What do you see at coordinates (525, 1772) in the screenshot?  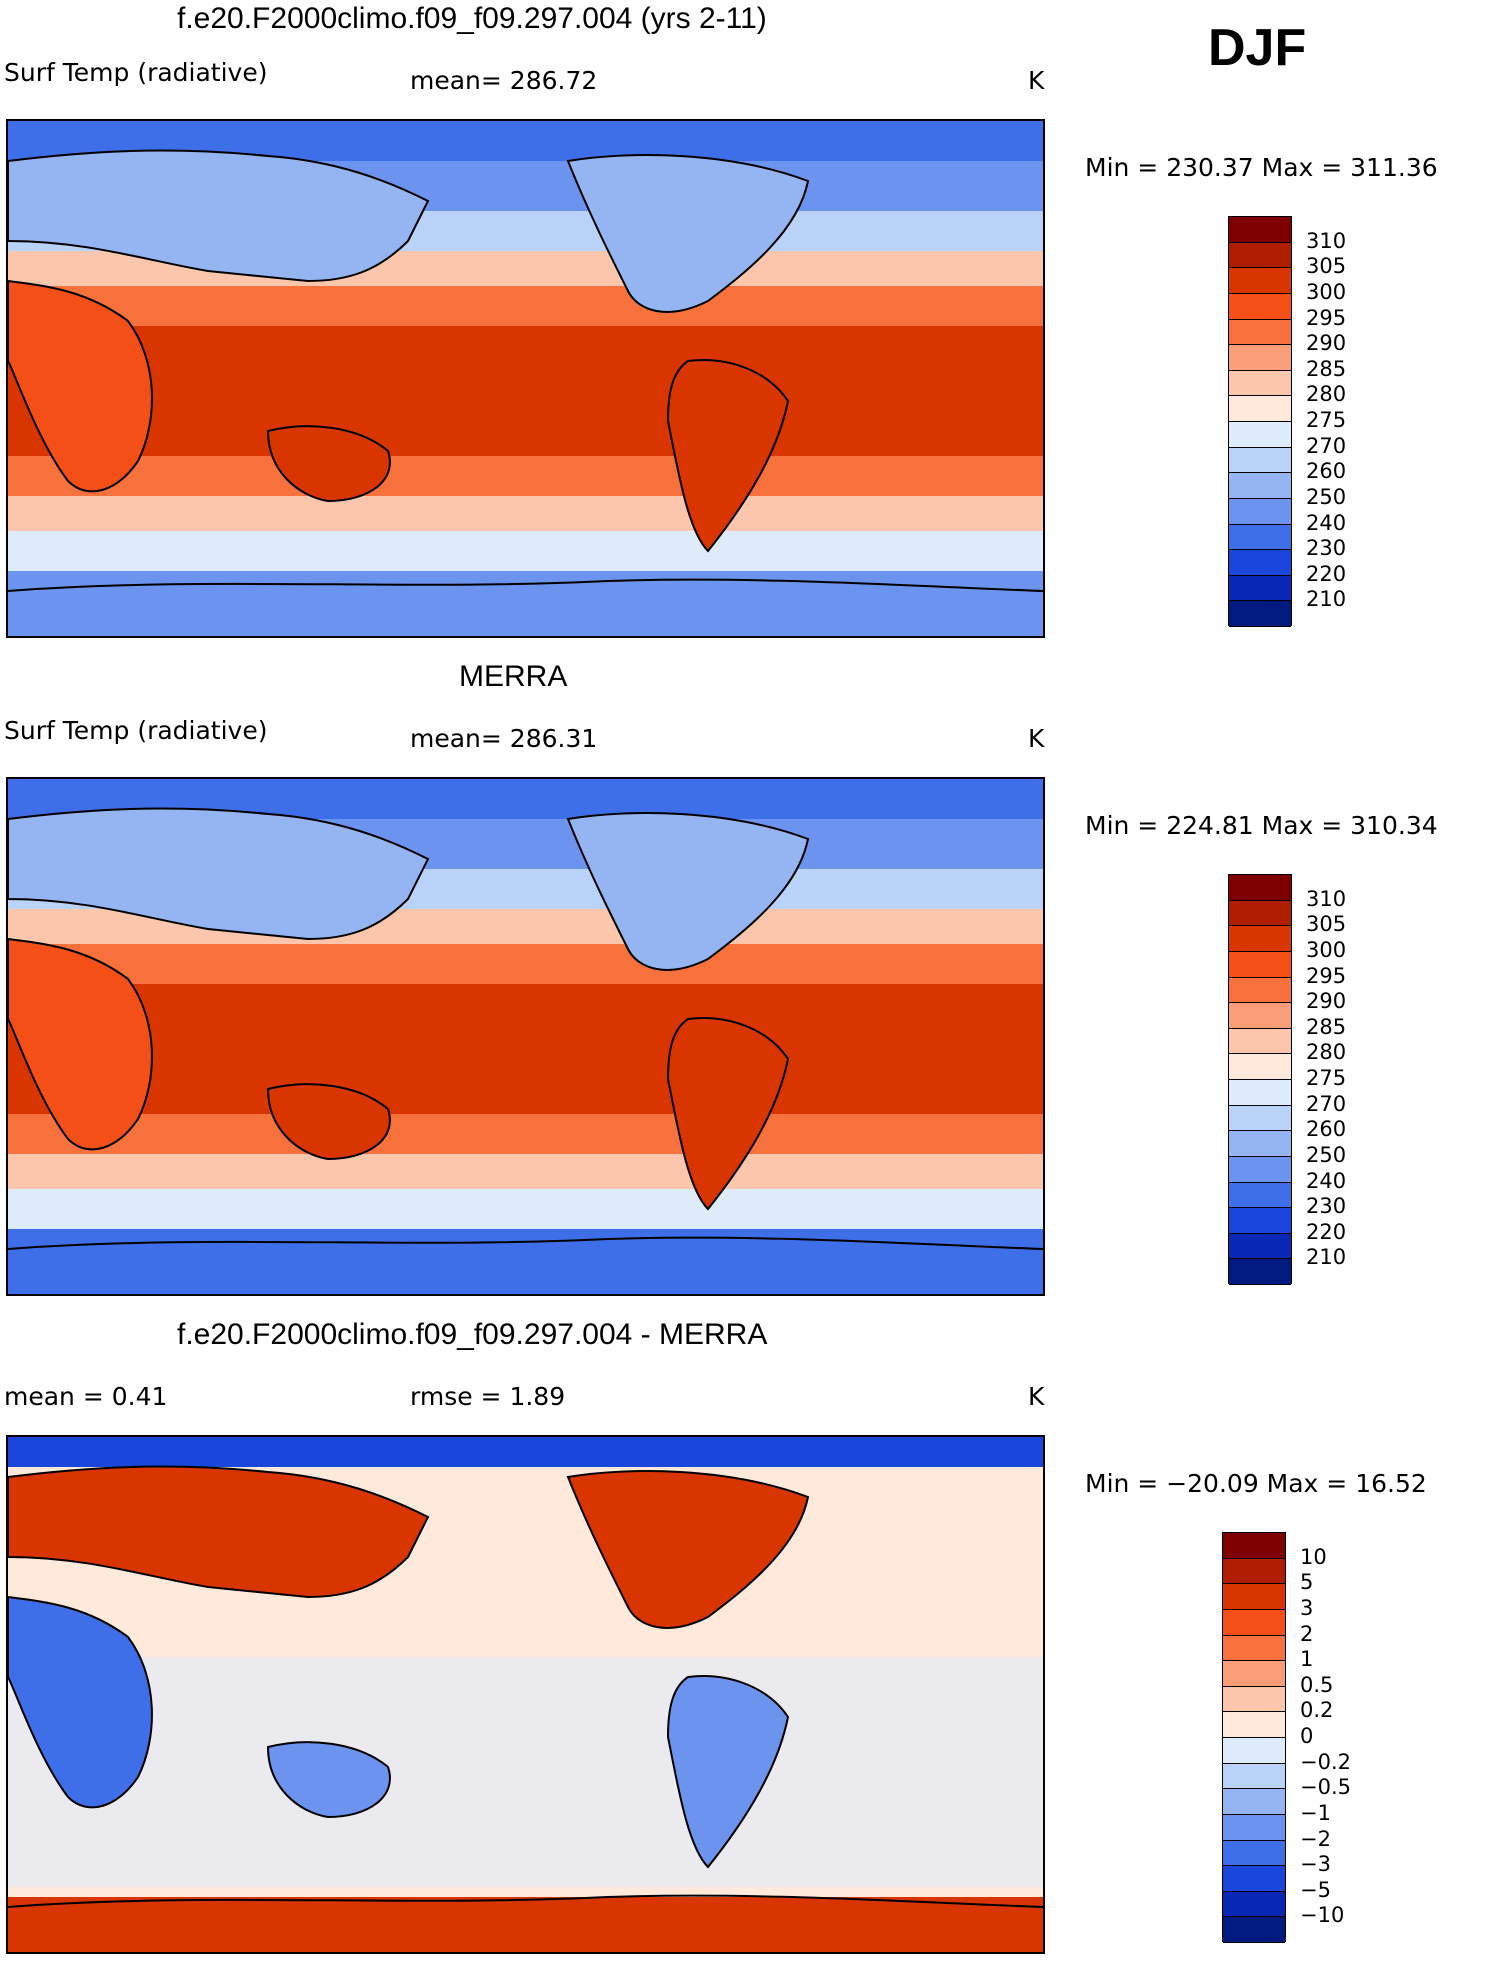 I see `southern-tropics` at bounding box center [525, 1772].